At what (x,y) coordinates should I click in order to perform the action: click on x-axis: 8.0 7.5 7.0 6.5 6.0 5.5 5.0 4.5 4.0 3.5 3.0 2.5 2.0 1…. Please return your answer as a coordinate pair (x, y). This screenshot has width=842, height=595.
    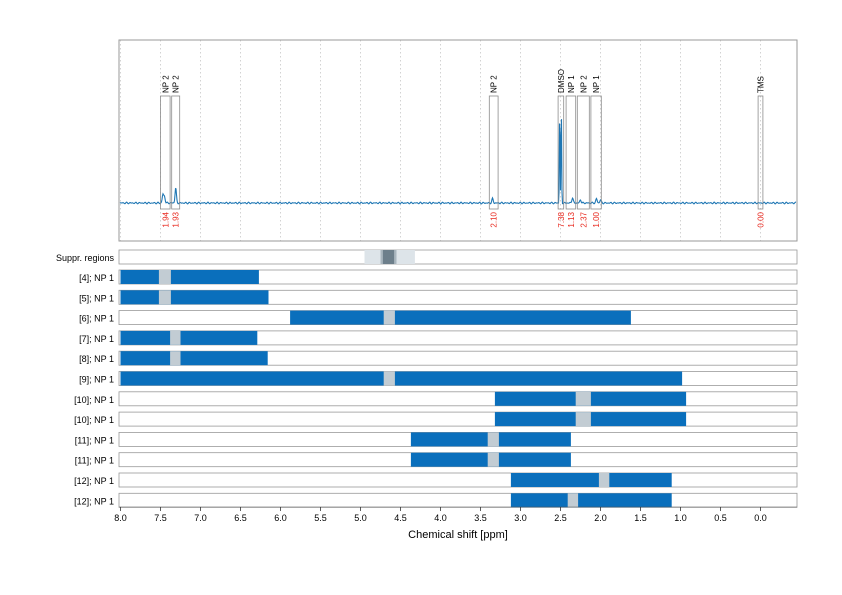
    Looking at the image, I should click on (455, 514).